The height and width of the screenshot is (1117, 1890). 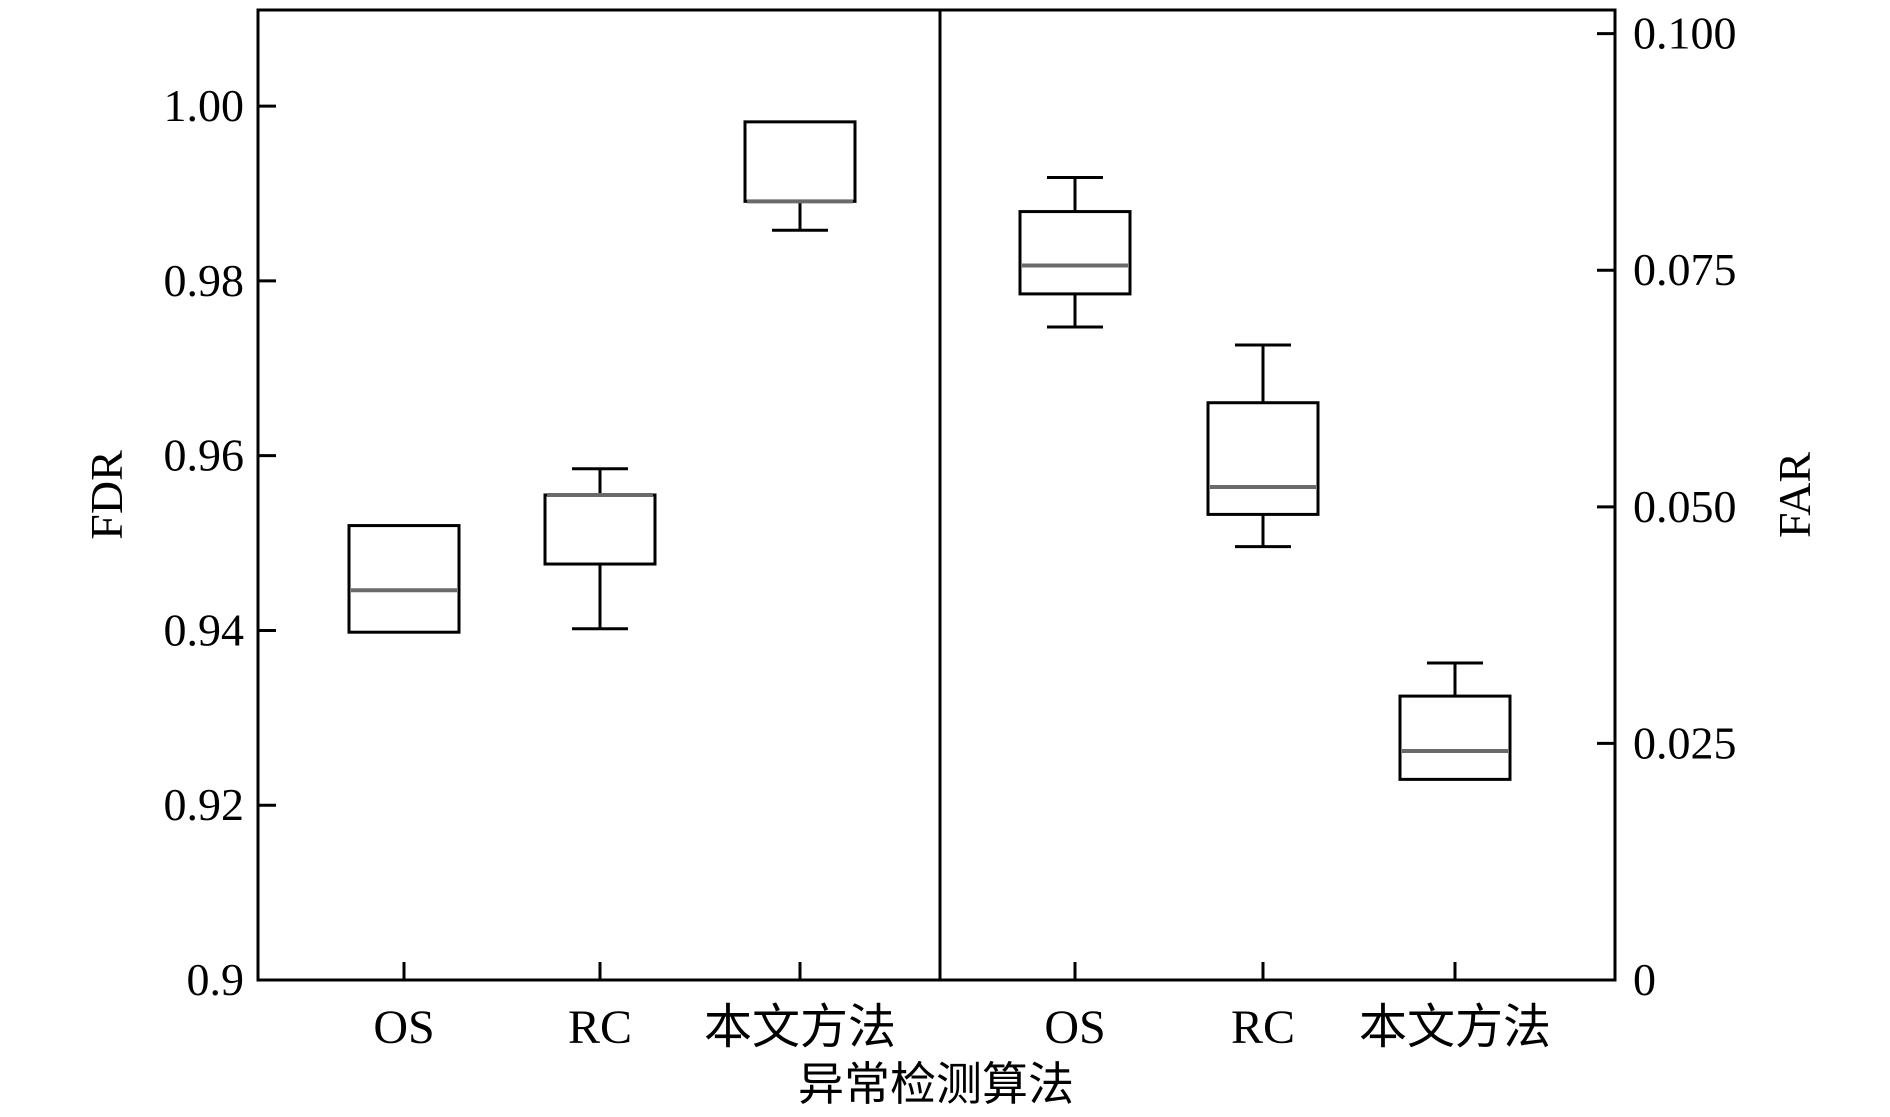 I want to click on y-tick-label: 1.00, so click(x=204, y=105).